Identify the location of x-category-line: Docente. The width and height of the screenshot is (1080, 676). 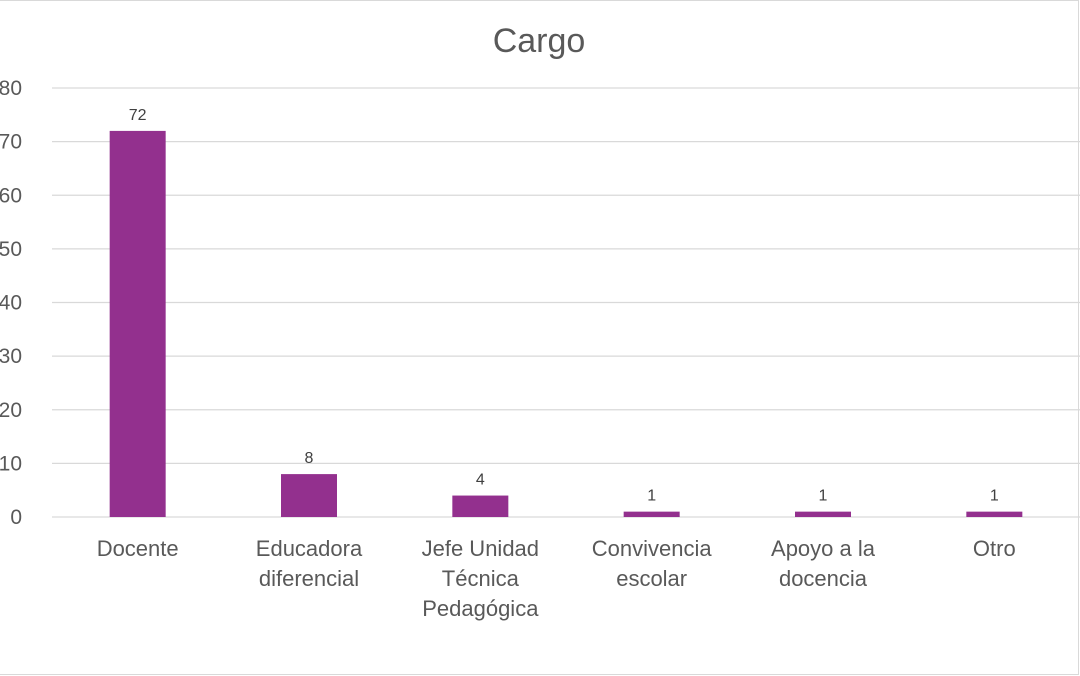
(138, 548).